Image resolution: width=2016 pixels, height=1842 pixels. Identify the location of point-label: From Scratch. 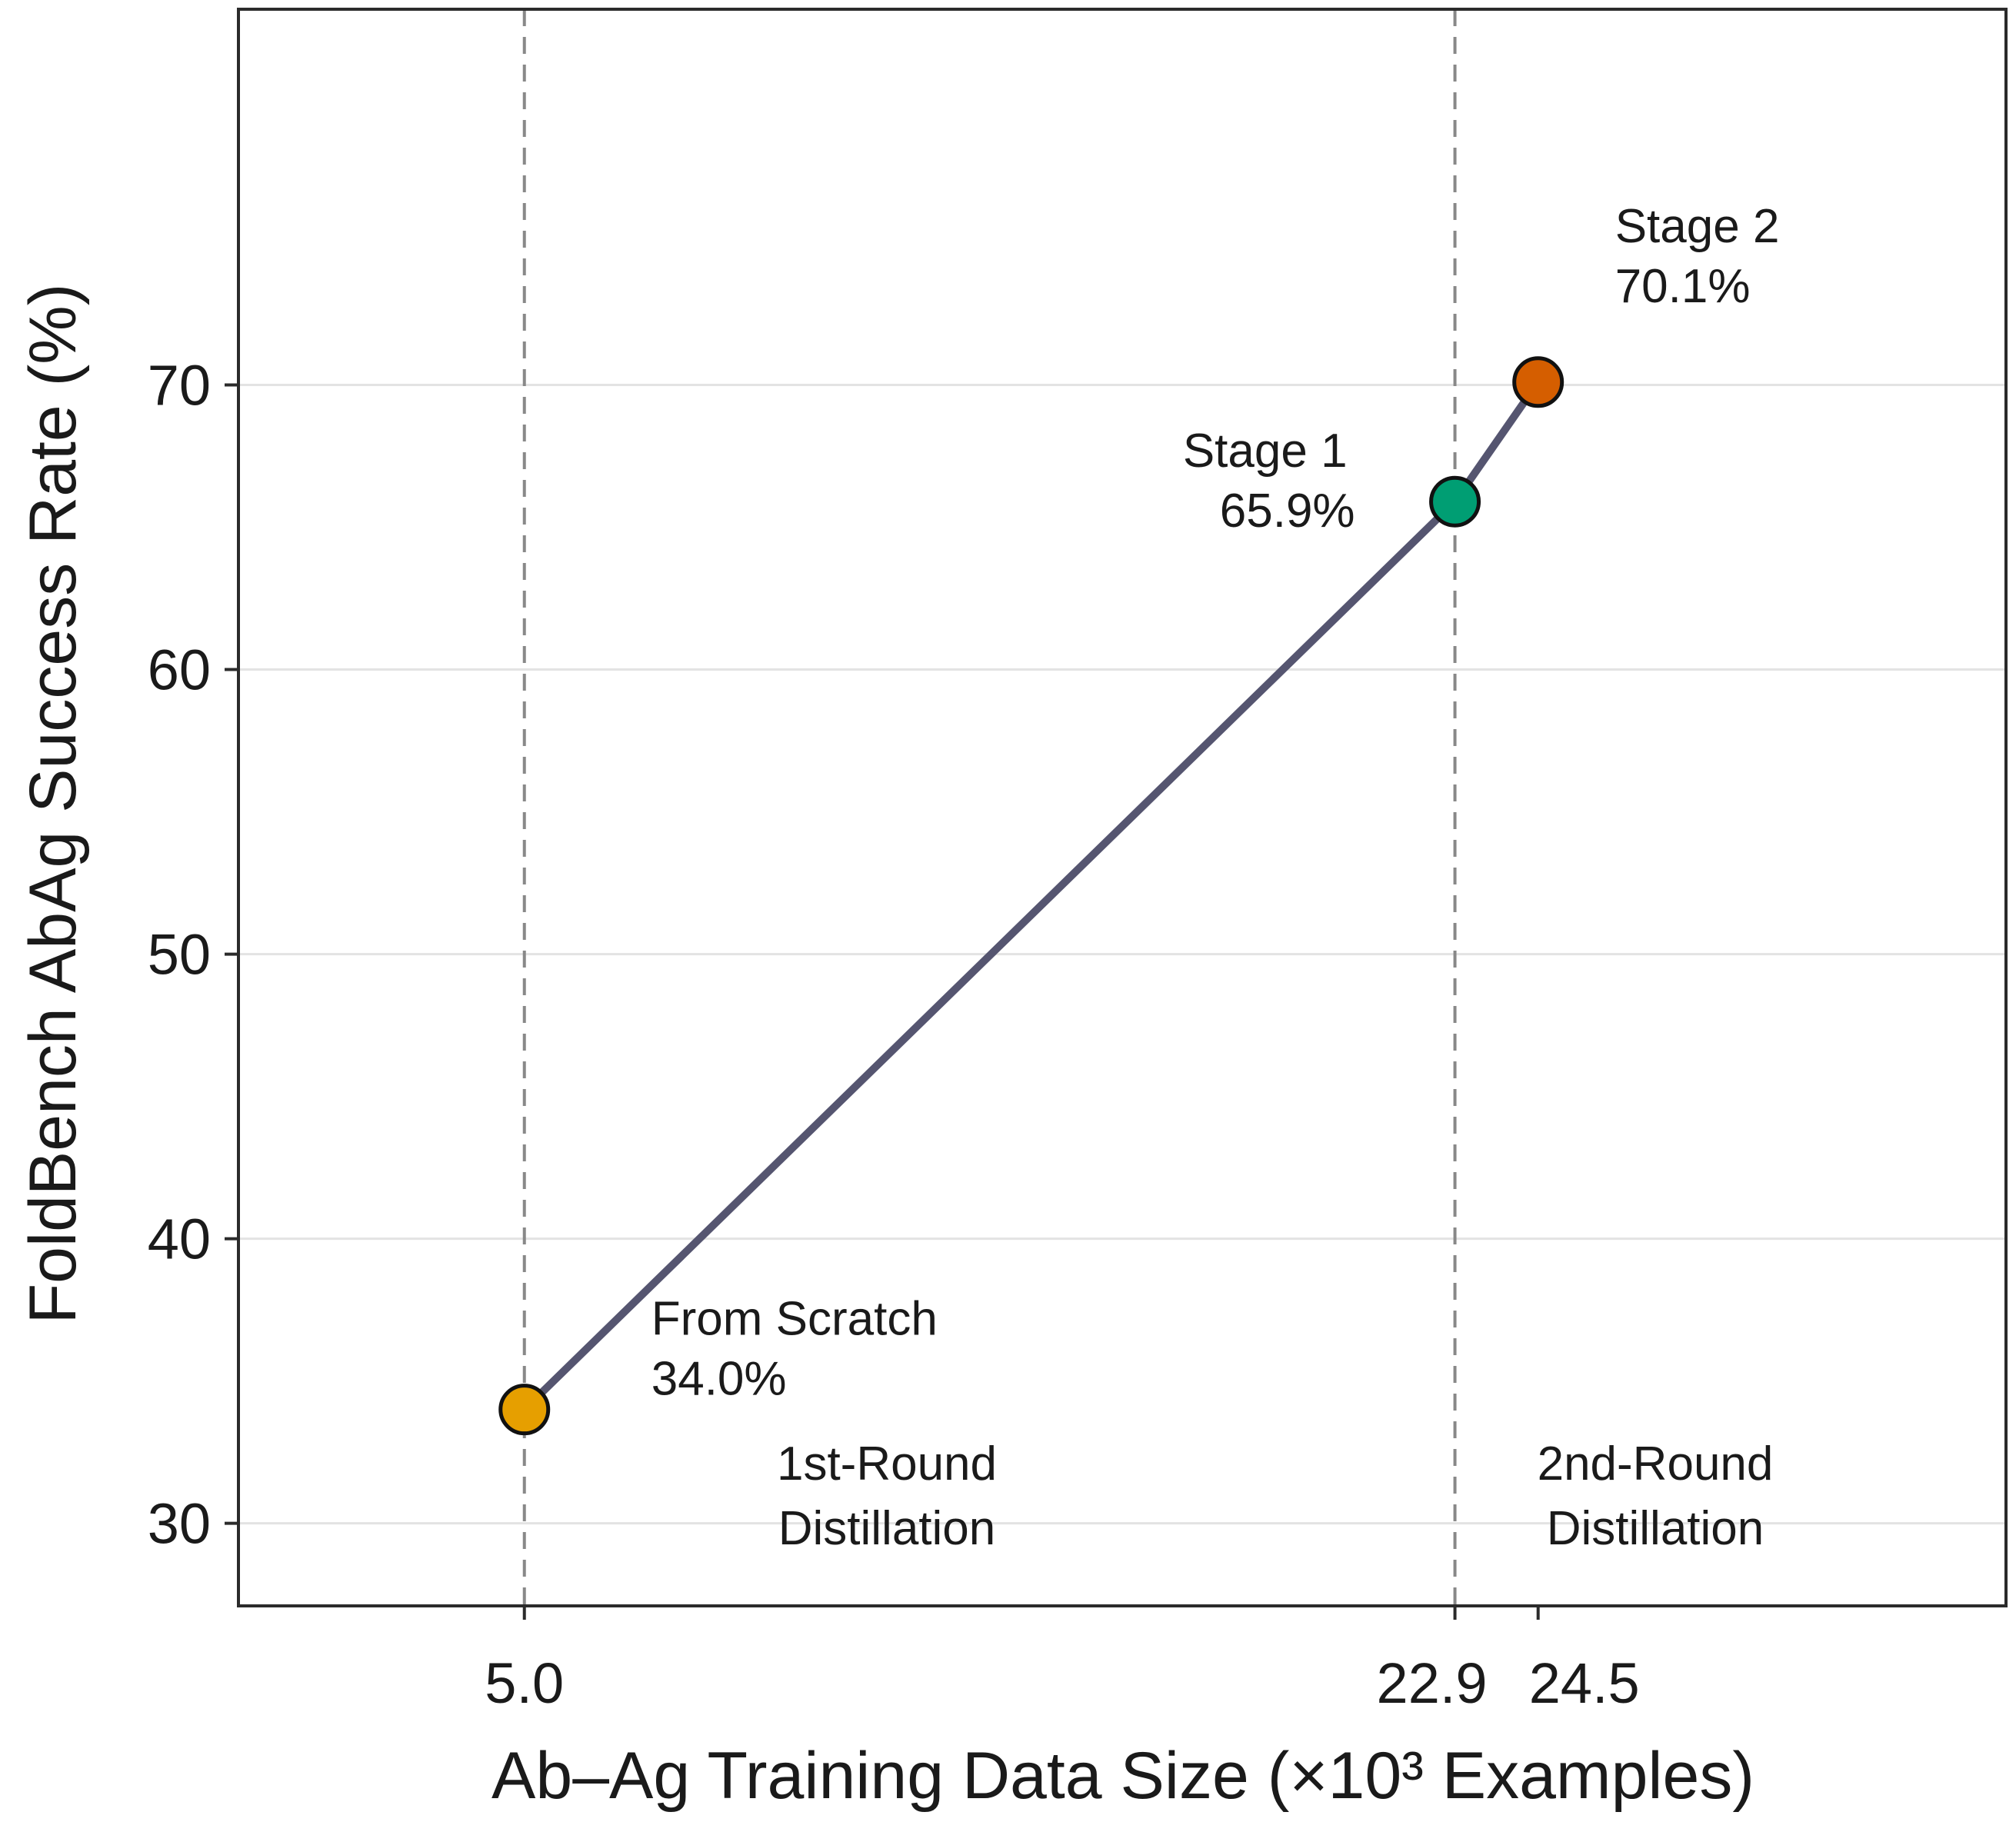
(794, 1319).